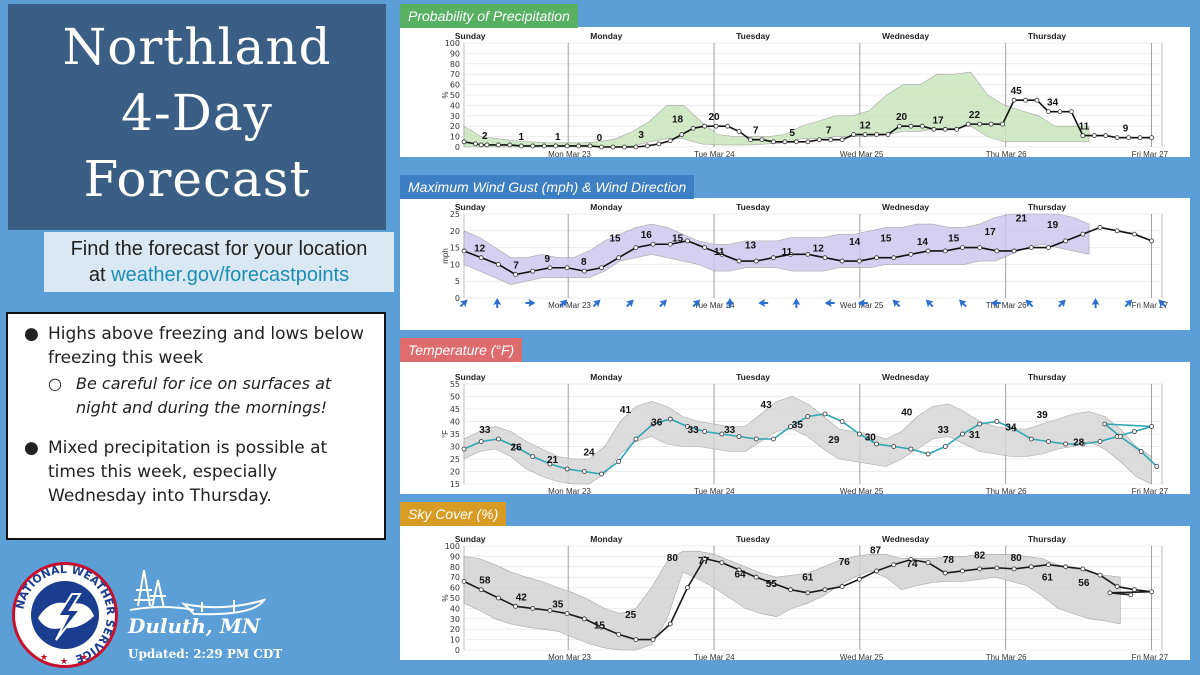  I want to click on data-label: 33, so click(694, 430).